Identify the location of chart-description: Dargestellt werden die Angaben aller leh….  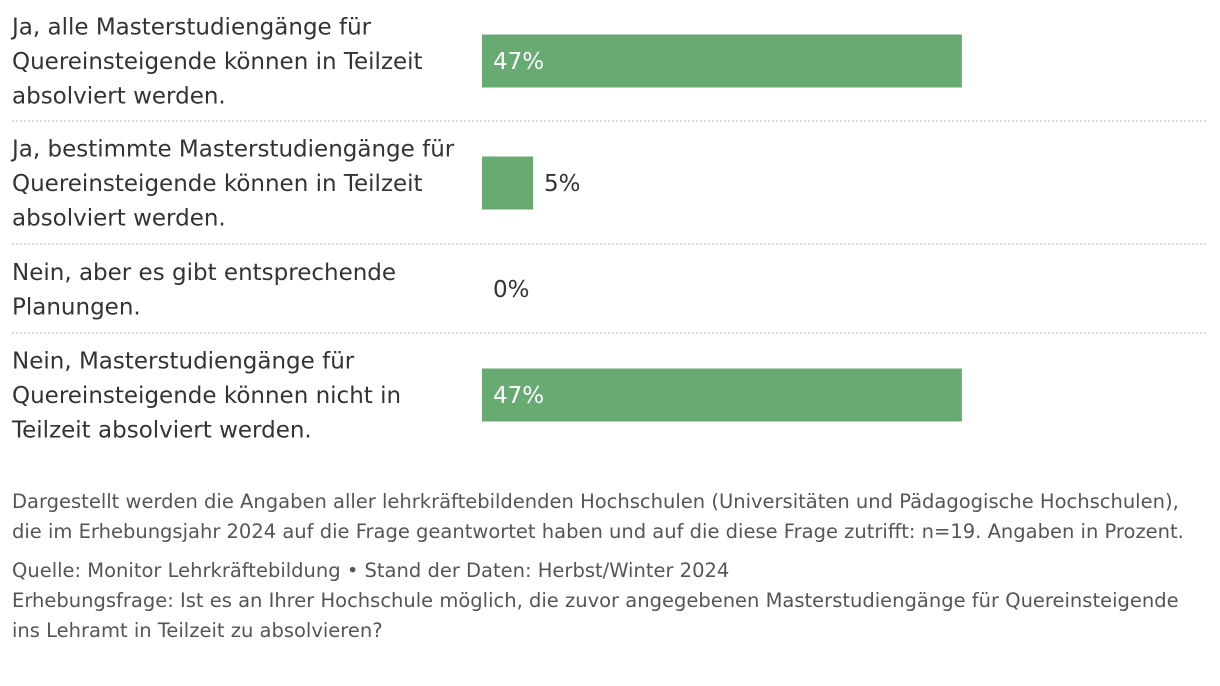
(598, 516).